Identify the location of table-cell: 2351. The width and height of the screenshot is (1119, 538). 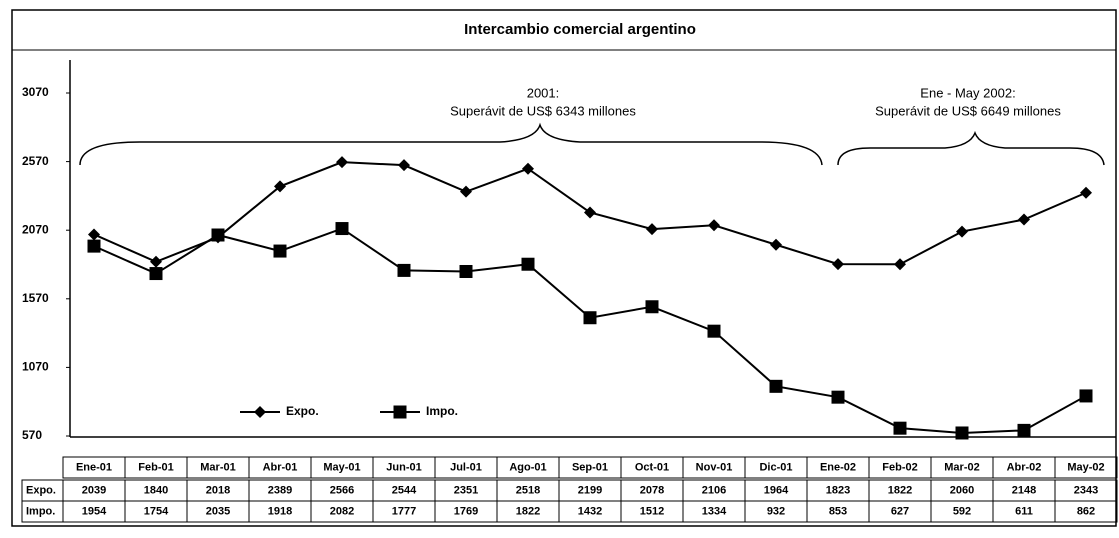
(466, 490).